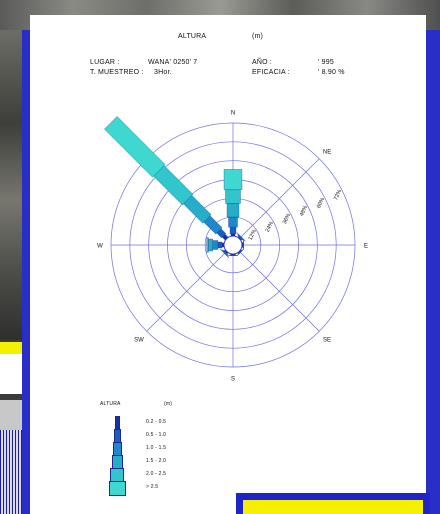 The height and width of the screenshot is (514, 440). I want to click on compass-label-se: SE, so click(327, 341).